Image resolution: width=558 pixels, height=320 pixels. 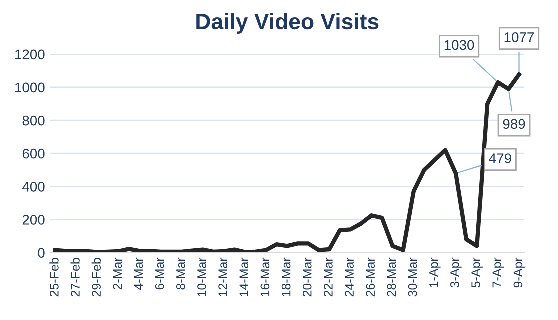 I want to click on x-tick-label: 8-Mar, so click(x=181, y=274).